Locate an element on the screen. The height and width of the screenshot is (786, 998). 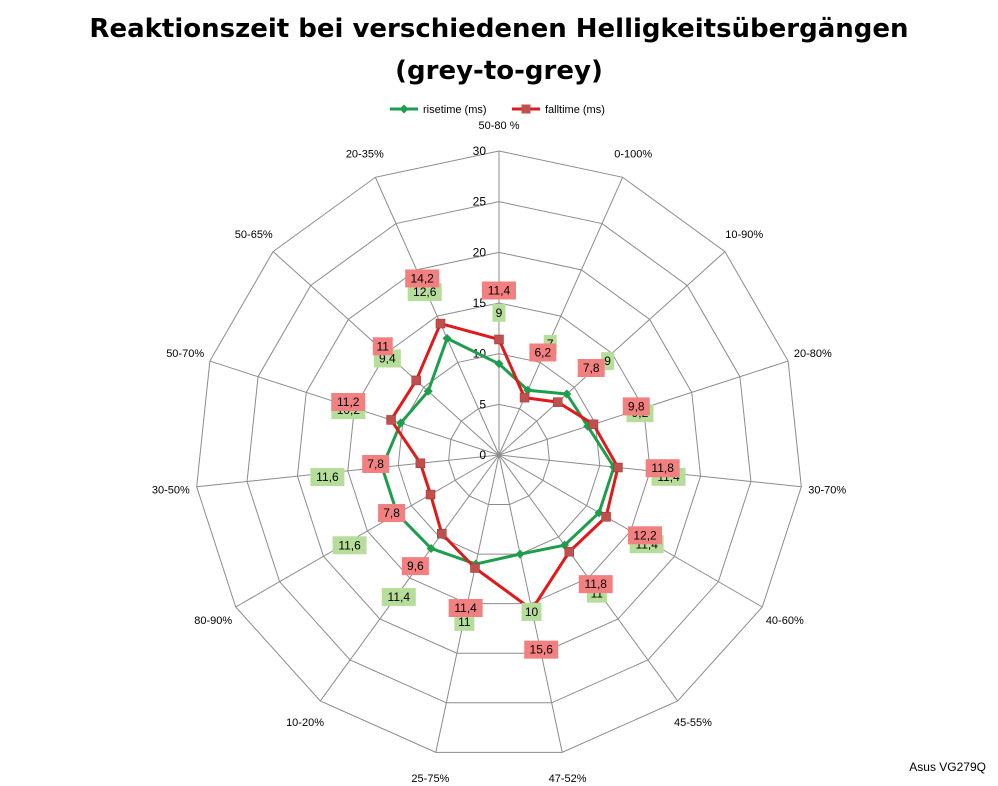
legend-label: falltime (ms) is located at coordinates (575, 110).